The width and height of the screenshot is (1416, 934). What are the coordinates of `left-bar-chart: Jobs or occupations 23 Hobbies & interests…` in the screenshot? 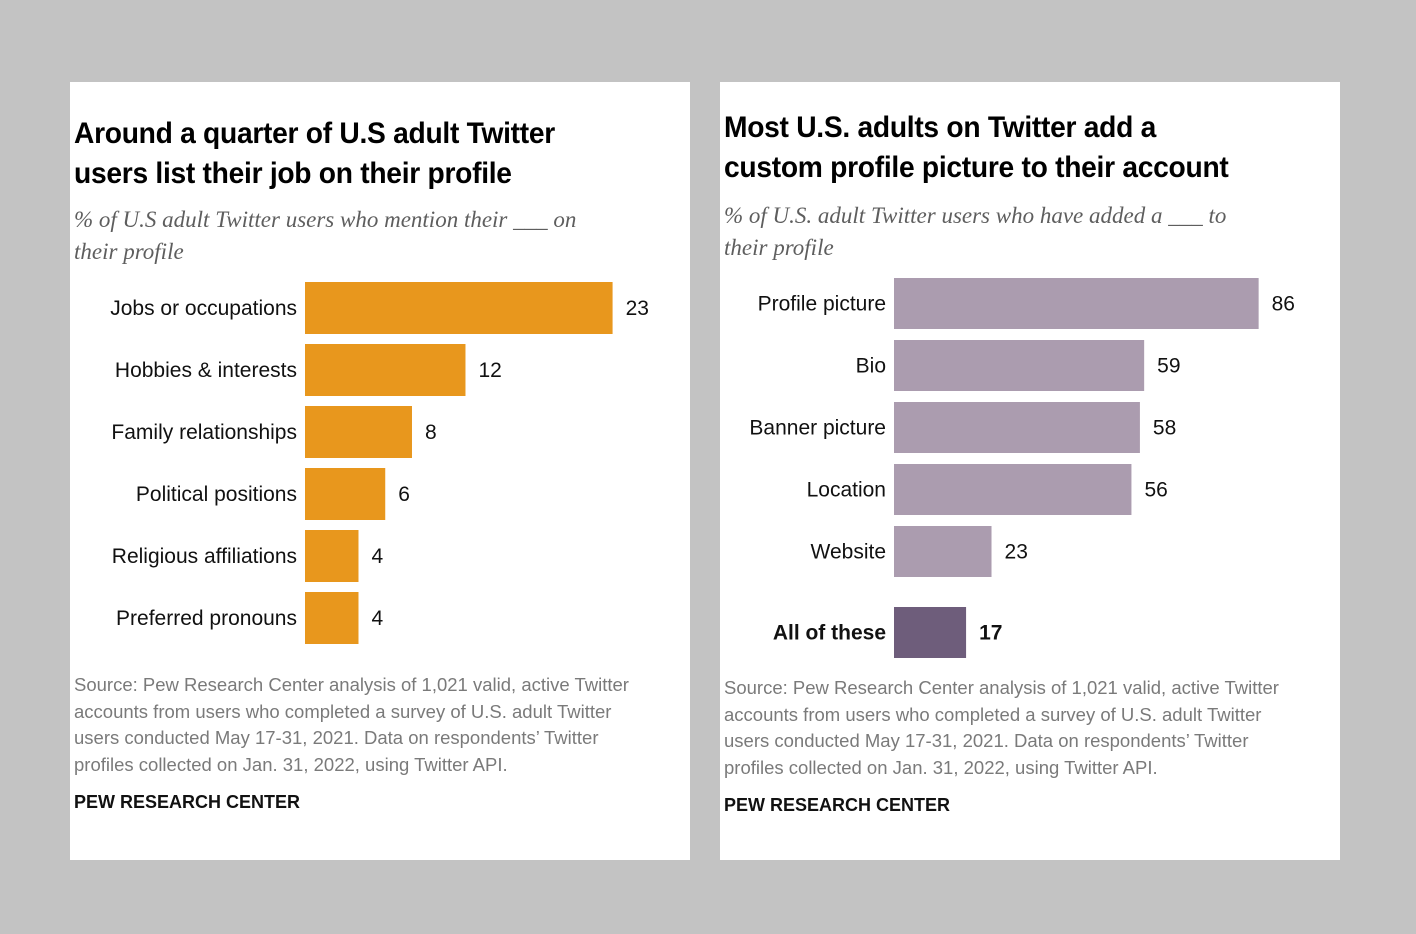 It's located at (379, 463).